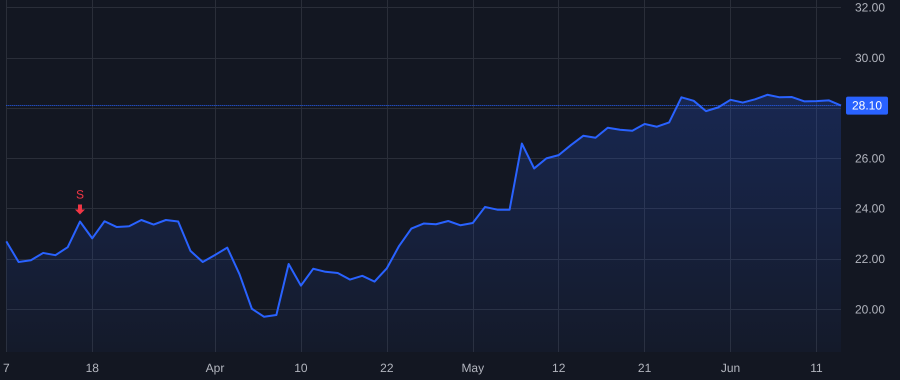 This screenshot has width=900, height=380. What do you see at coordinates (6, 368) in the screenshot?
I see `x-tick-label: 7` at bounding box center [6, 368].